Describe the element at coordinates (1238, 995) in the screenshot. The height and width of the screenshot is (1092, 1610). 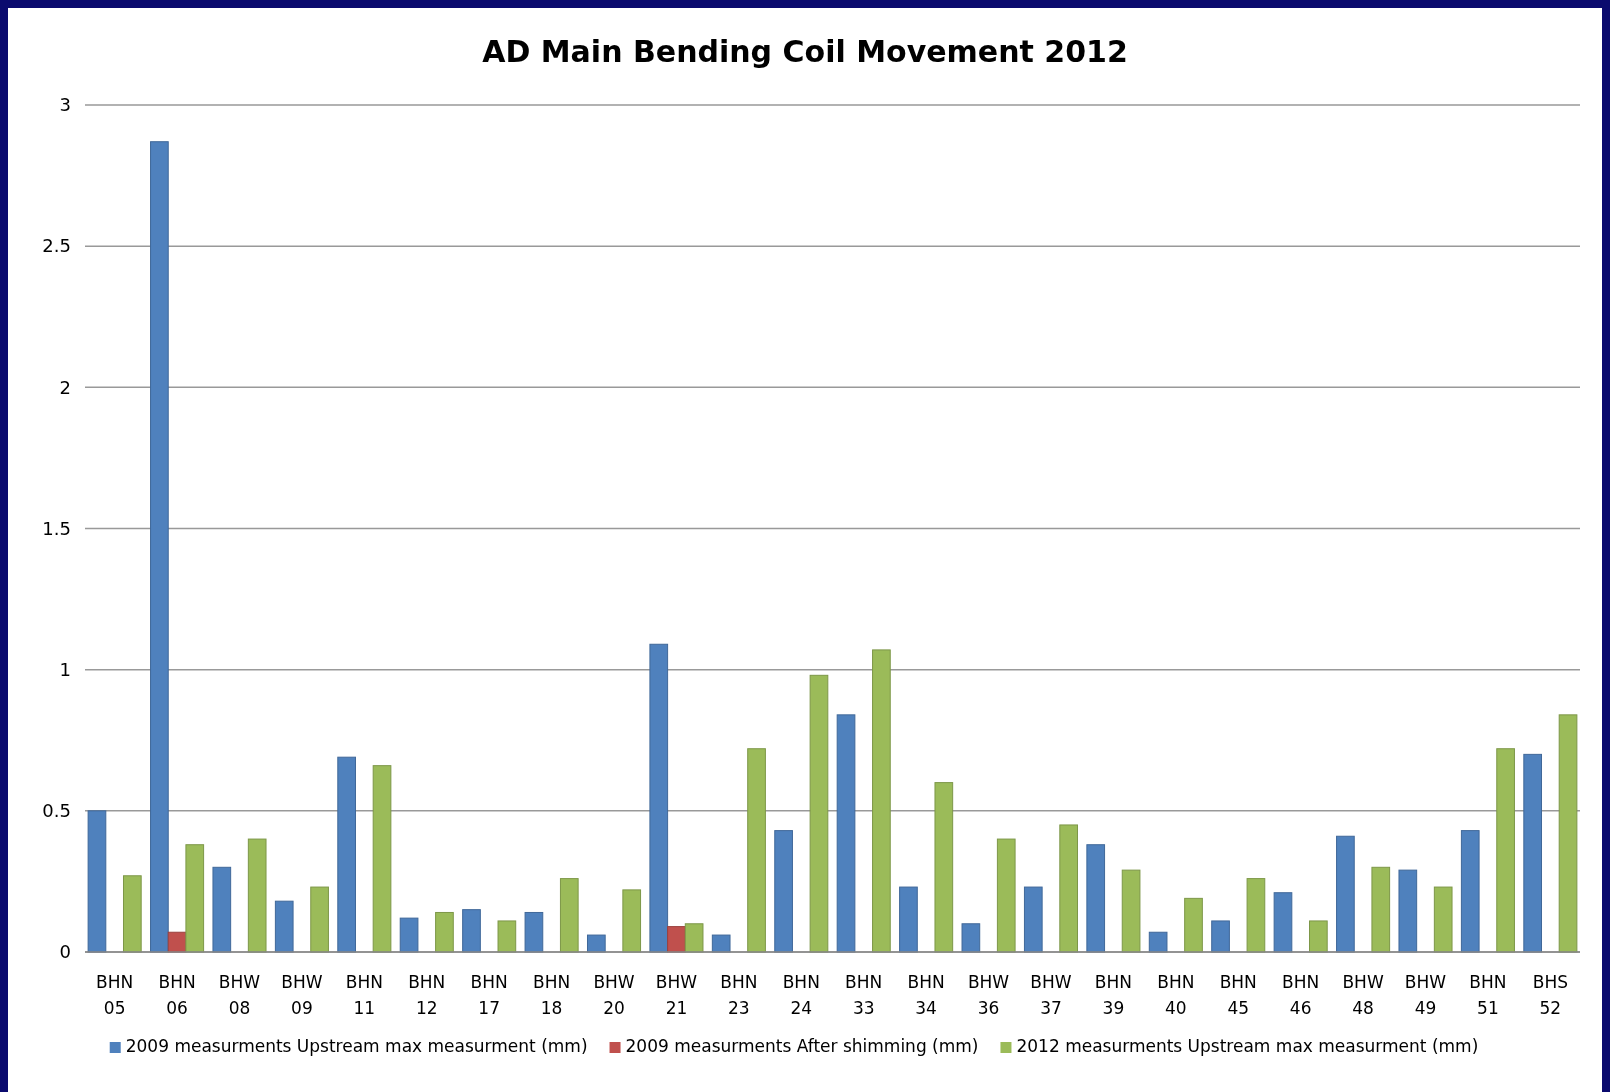
I see `x-tick-label: BHN 45` at that location.